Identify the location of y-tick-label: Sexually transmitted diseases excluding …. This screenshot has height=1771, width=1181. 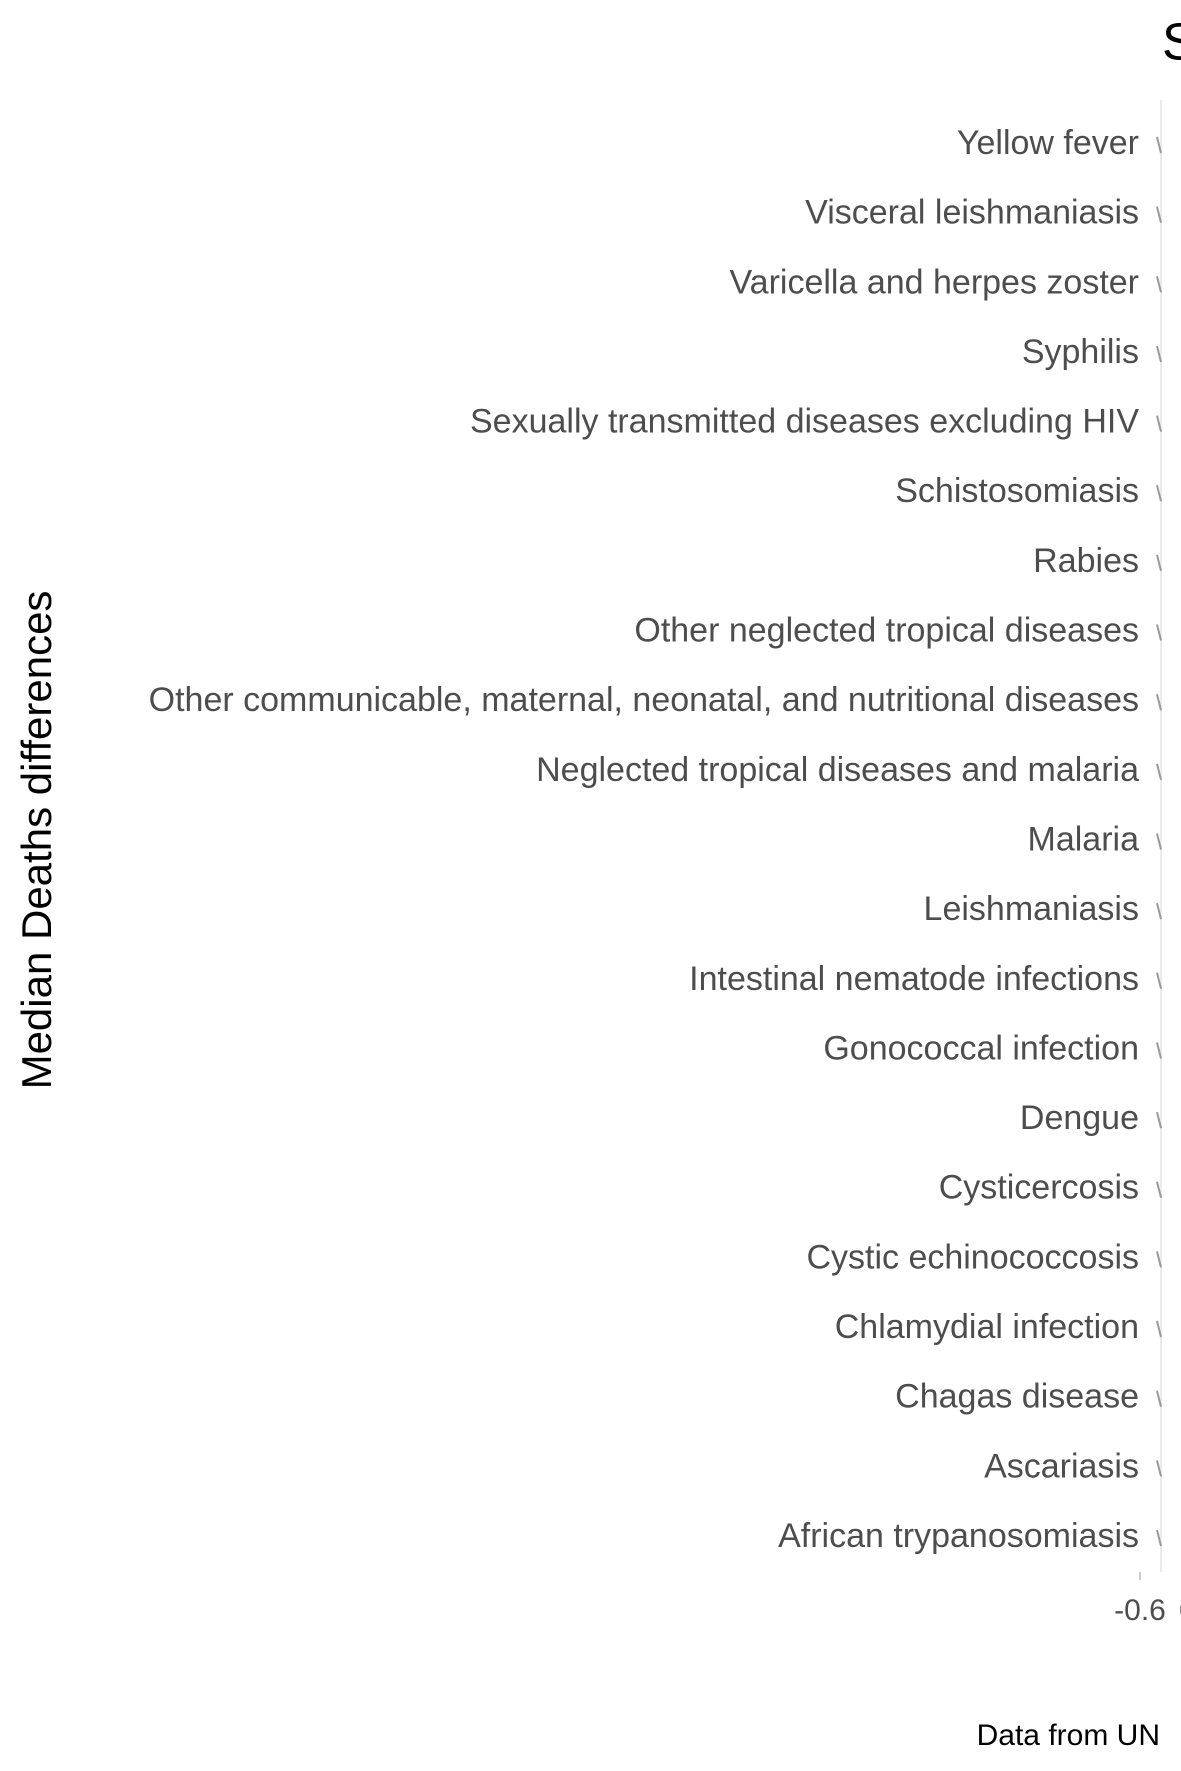
(804, 422).